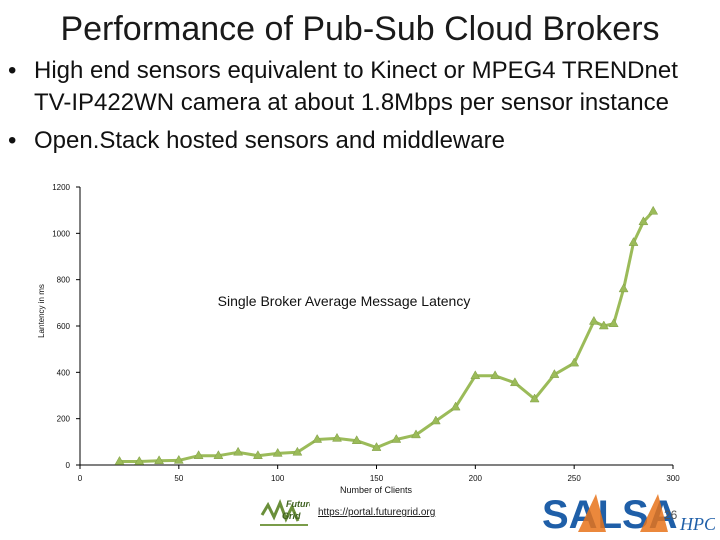 The height and width of the screenshot is (540, 720). I want to click on x-tick-label: 100, so click(278, 478).